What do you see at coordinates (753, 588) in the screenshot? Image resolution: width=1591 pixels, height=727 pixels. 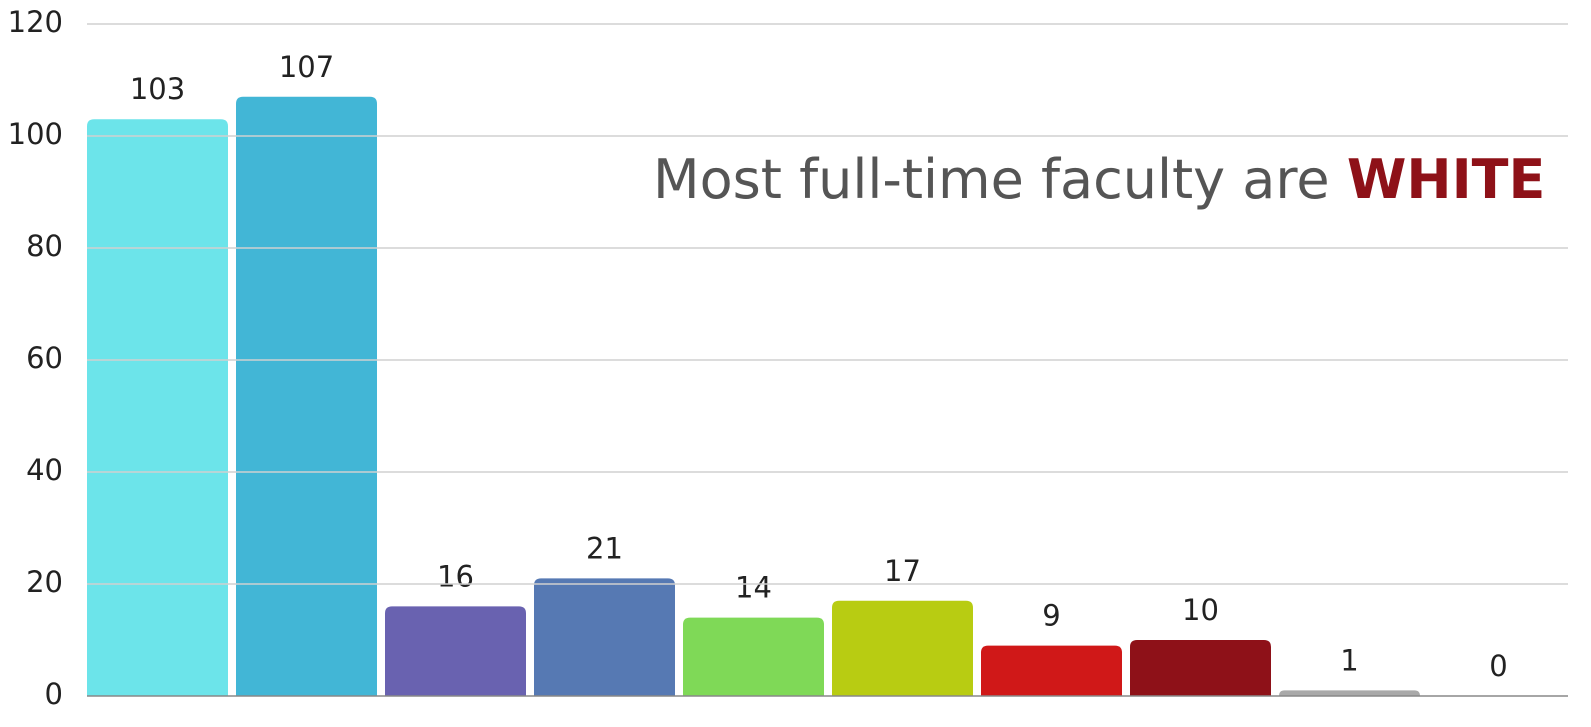 I see `data-label: 14` at bounding box center [753, 588].